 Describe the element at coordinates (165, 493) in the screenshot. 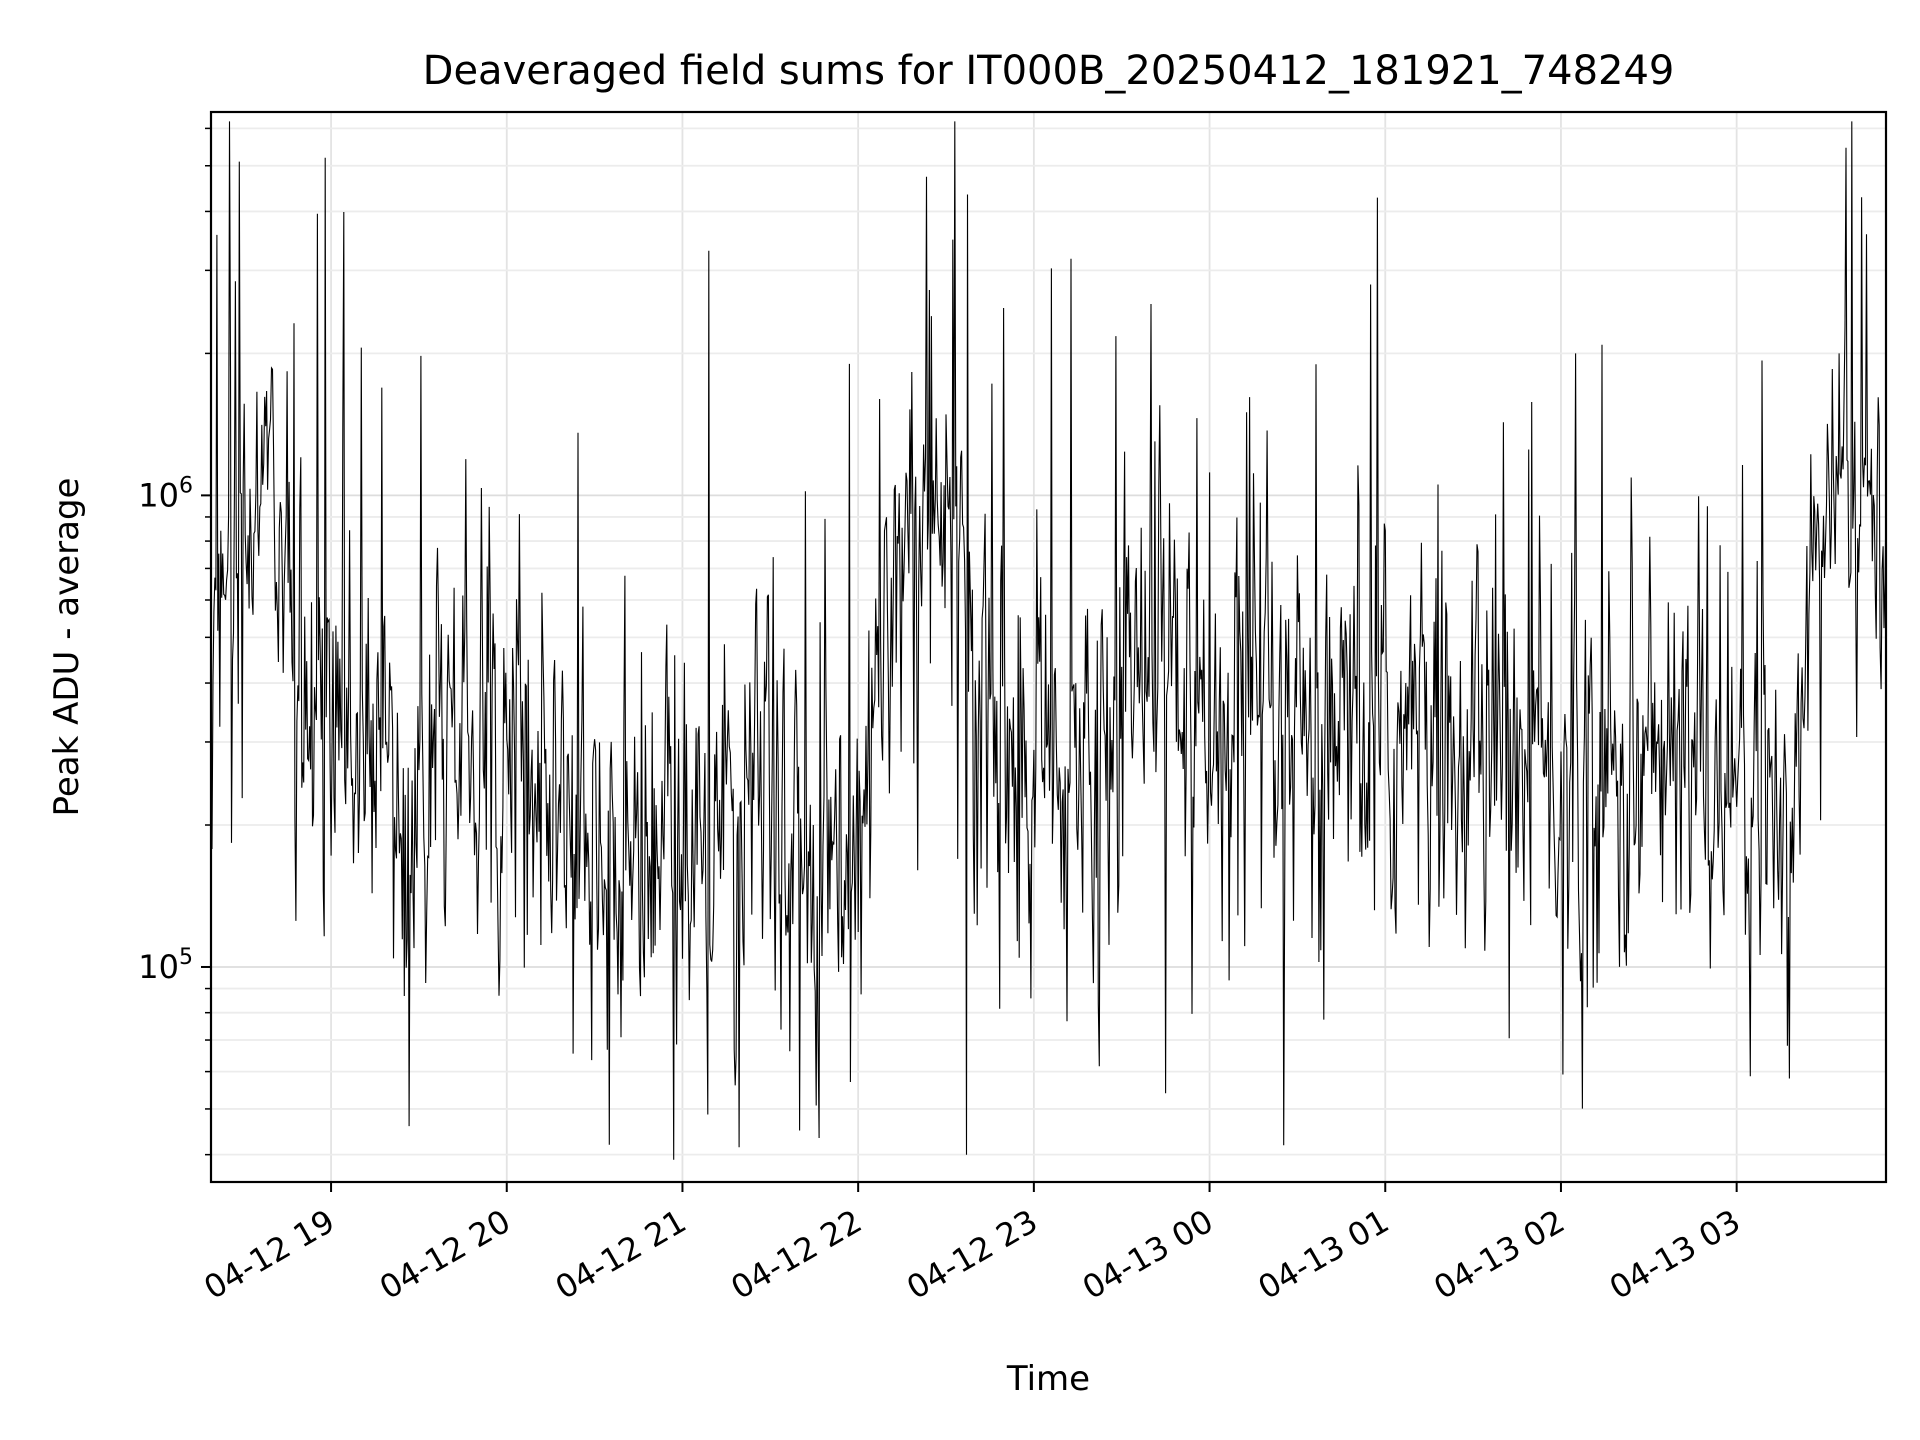

I see `y-tick-label: 106` at that location.